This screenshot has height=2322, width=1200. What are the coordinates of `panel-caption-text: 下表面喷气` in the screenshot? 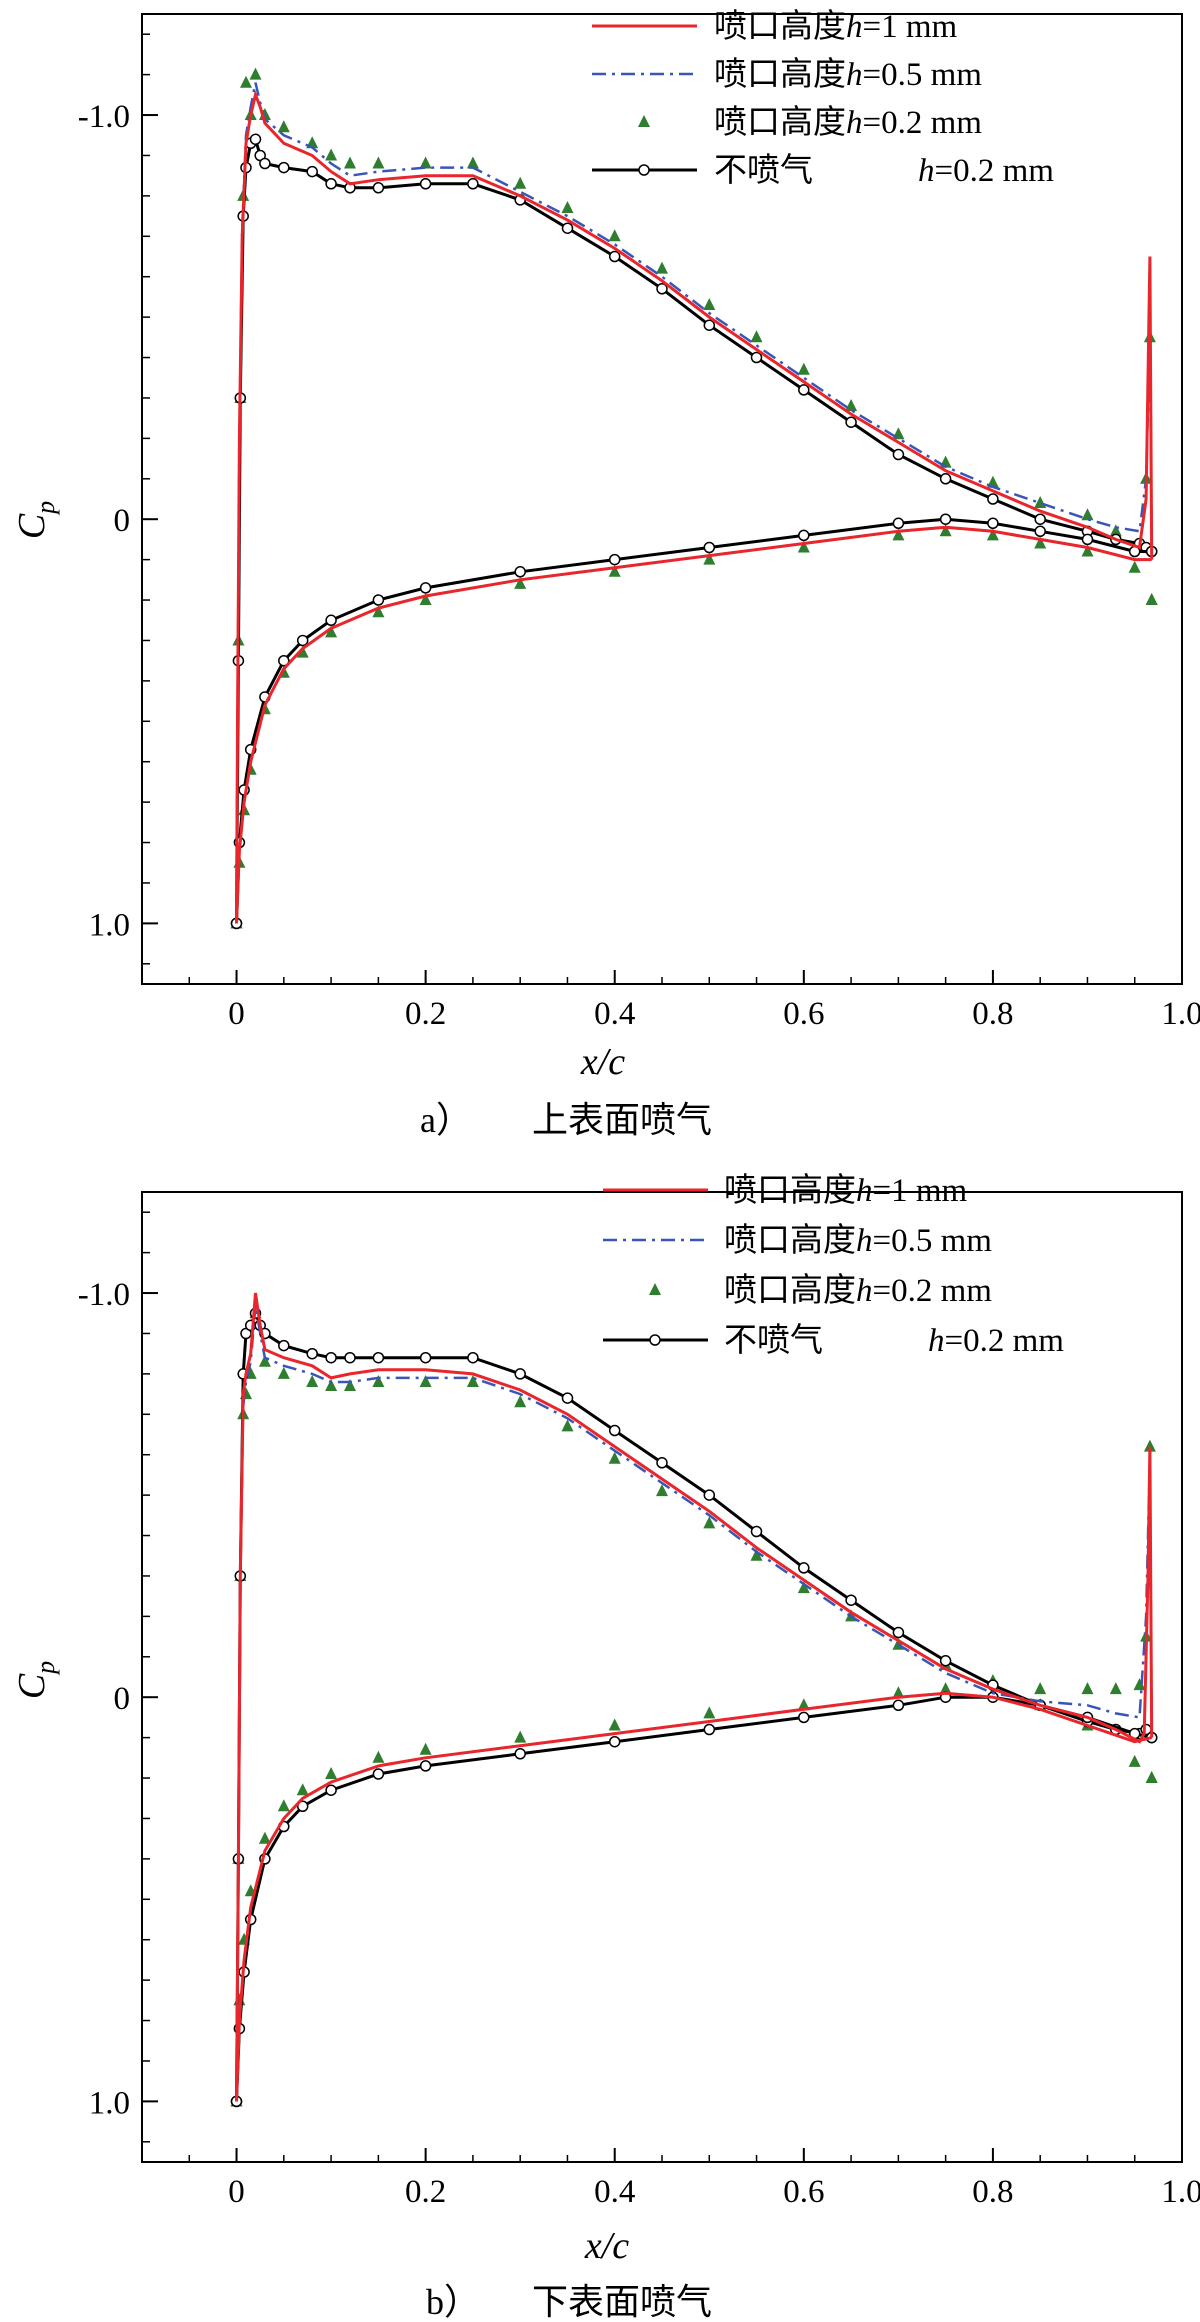 It's located at (622, 2302).